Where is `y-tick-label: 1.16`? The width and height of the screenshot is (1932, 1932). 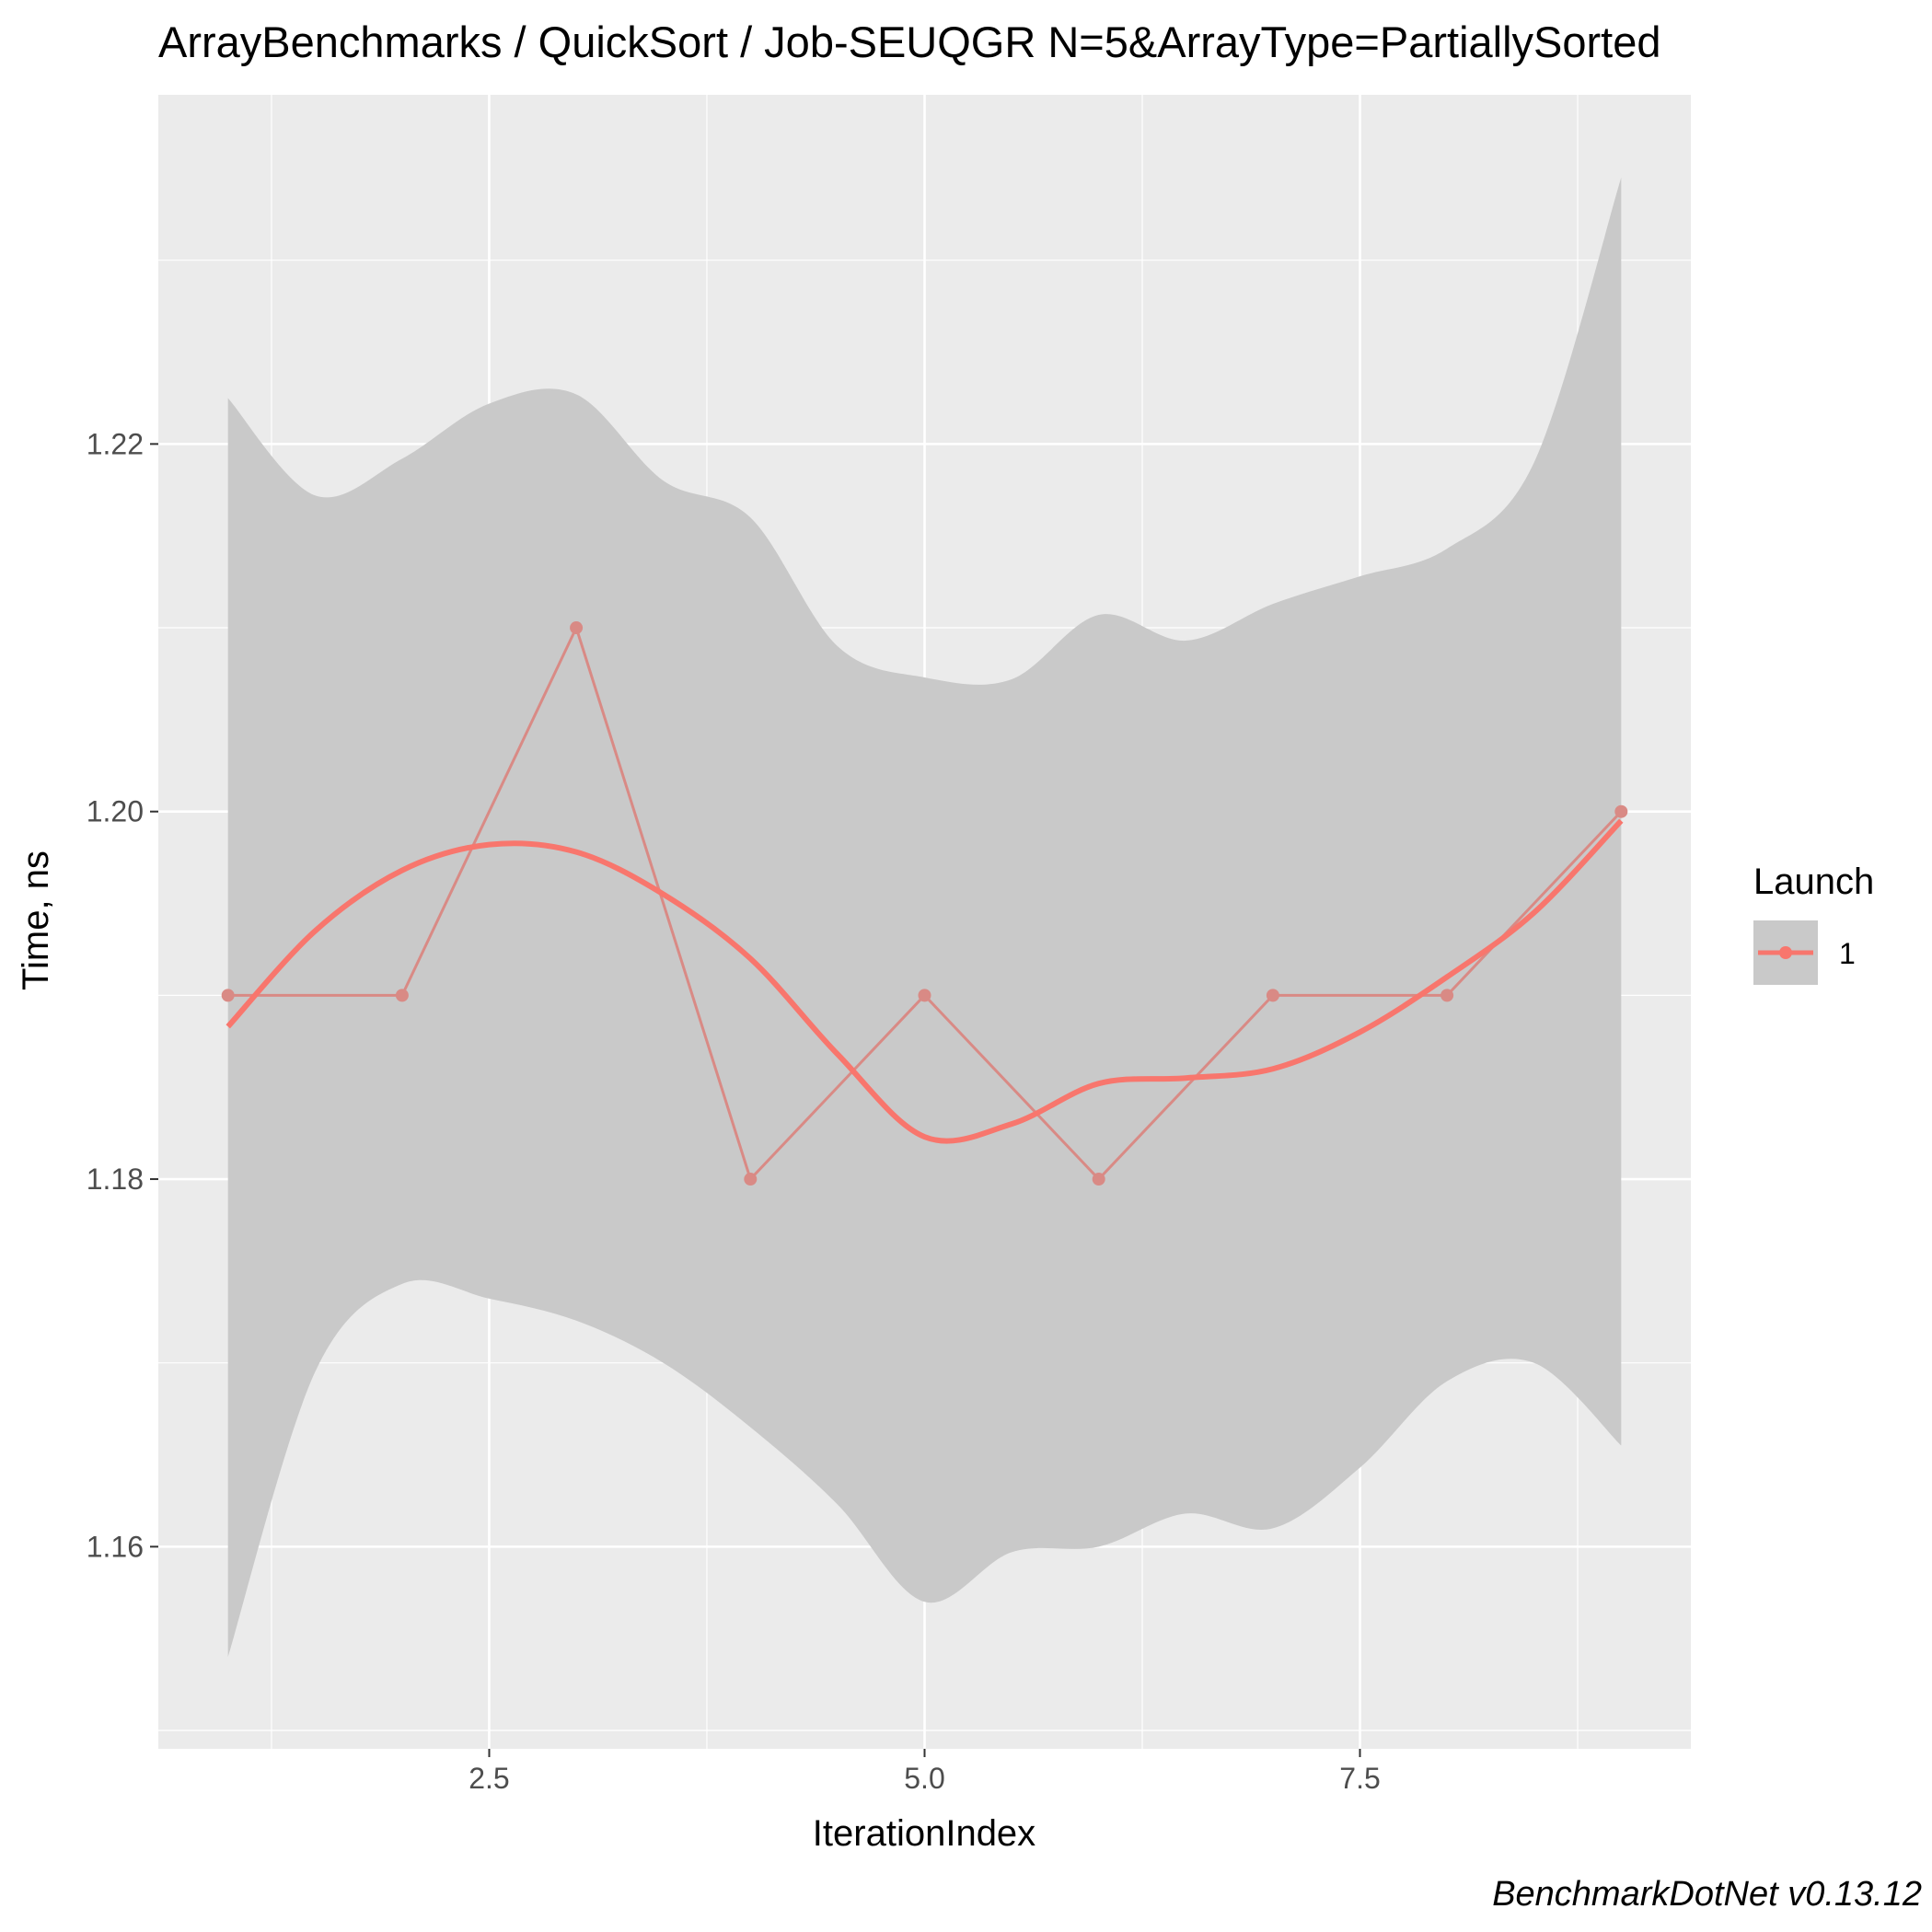
y-tick-label: 1.16 is located at coordinates (116, 1547).